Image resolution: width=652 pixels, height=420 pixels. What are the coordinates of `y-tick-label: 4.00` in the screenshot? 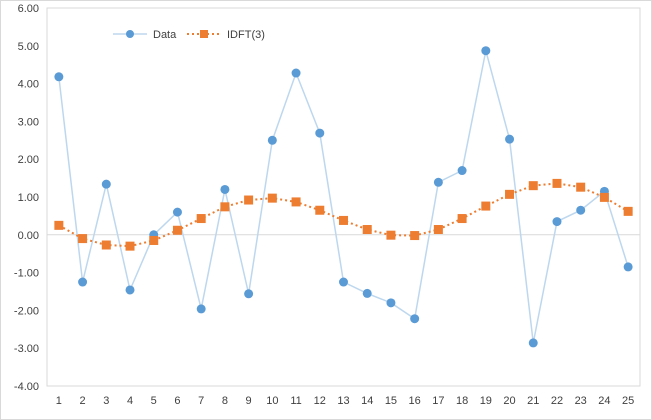 It's located at (28, 85).